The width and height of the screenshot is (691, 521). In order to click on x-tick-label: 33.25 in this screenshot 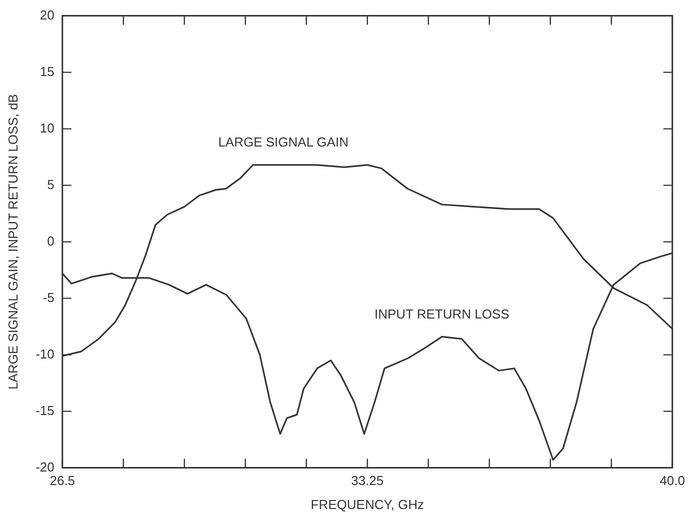, I will do `click(367, 480)`.